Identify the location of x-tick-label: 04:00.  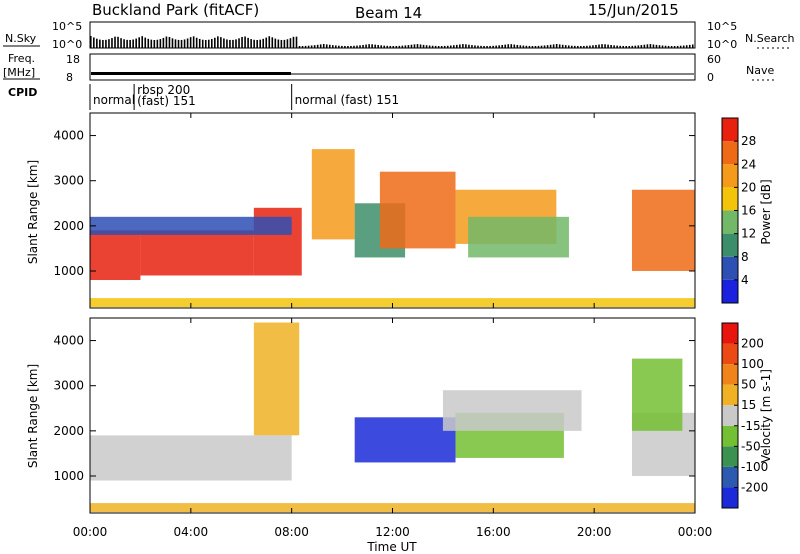
(191, 532).